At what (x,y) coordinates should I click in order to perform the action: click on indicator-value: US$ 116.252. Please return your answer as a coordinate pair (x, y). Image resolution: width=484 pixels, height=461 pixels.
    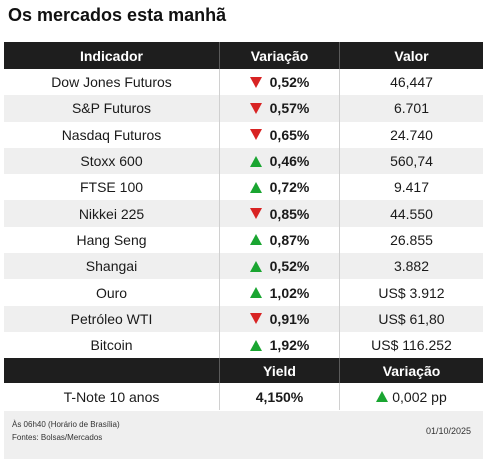
    Looking at the image, I should click on (411, 345).